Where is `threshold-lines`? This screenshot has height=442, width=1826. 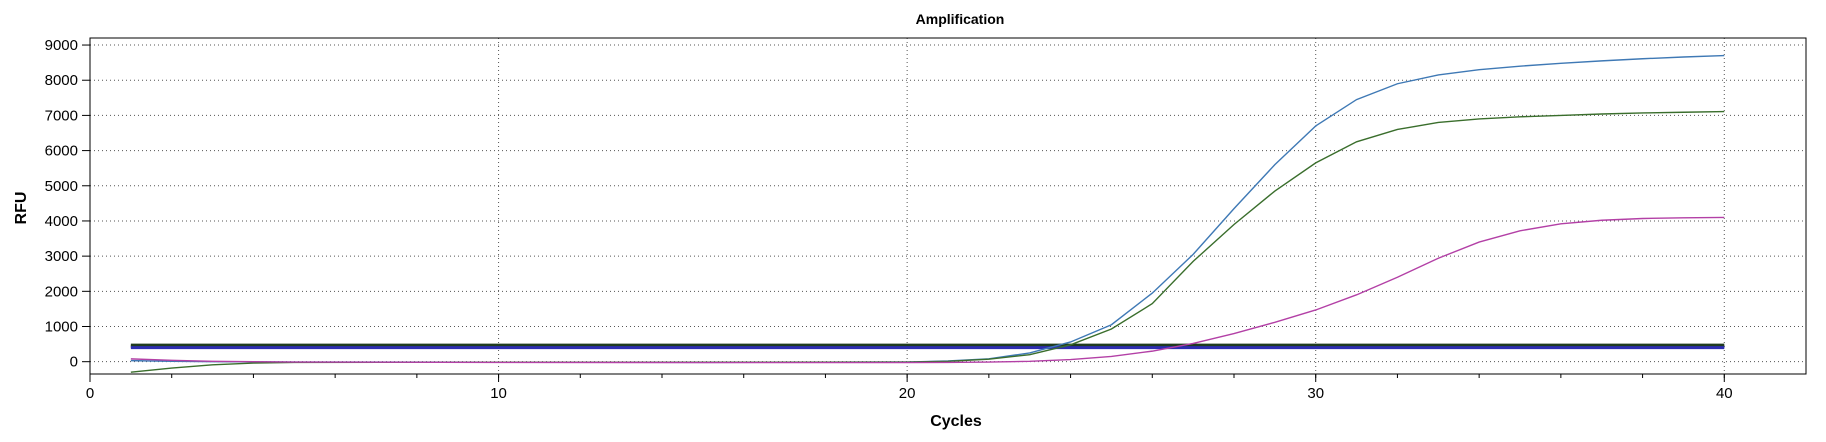 threshold-lines is located at coordinates (927, 346).